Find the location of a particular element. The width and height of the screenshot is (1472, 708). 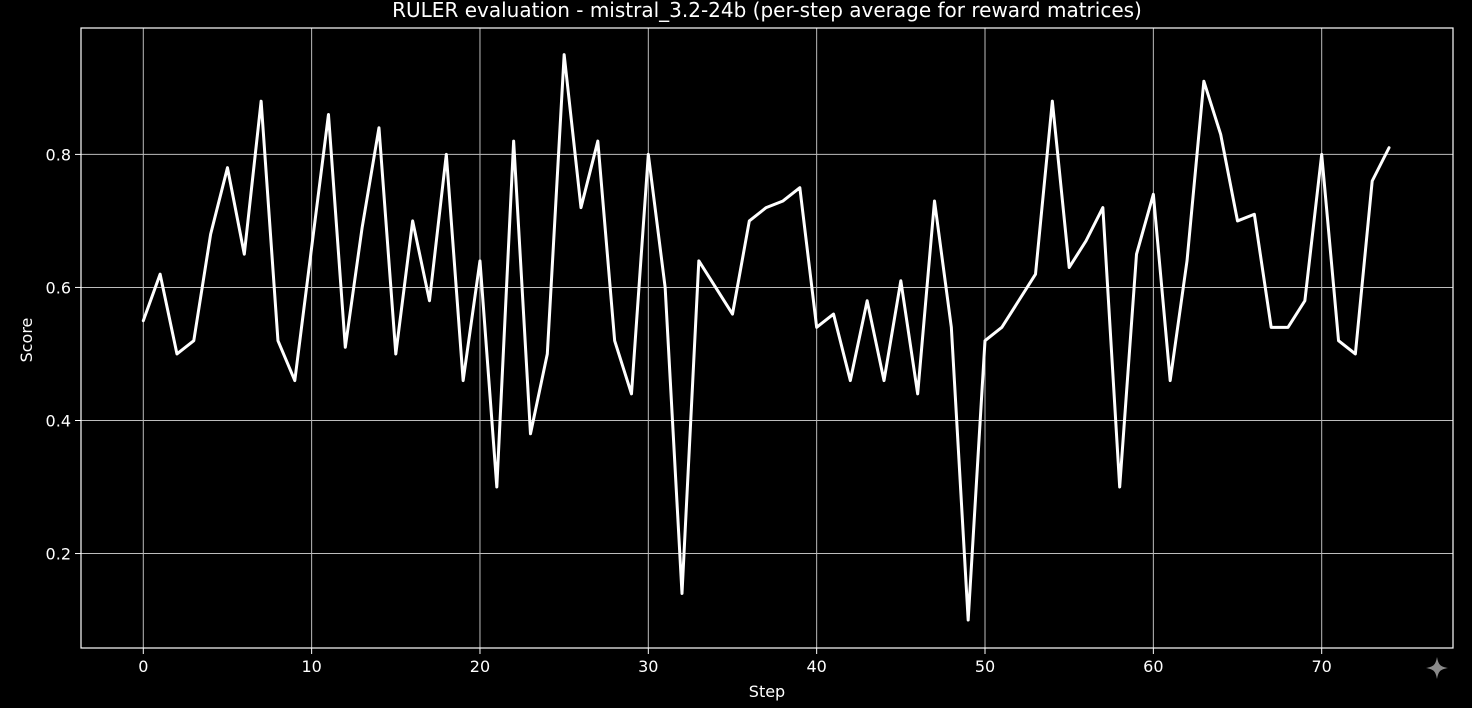

y-tick-label: 0.8 is located at coordinates (58, 154).